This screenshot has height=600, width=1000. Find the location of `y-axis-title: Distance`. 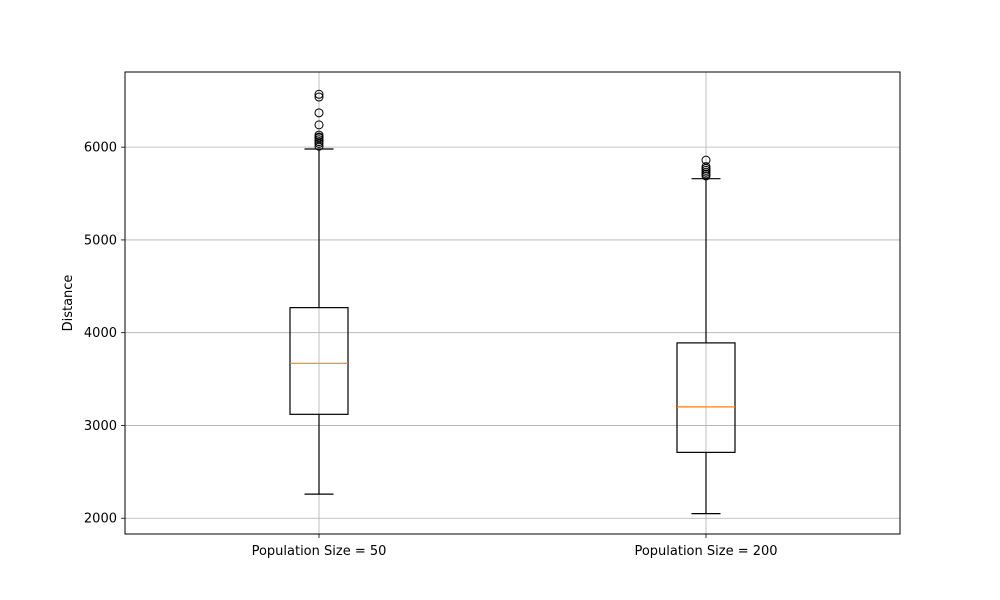

y-axis-title: Distance is located at coordinates (68, 303).